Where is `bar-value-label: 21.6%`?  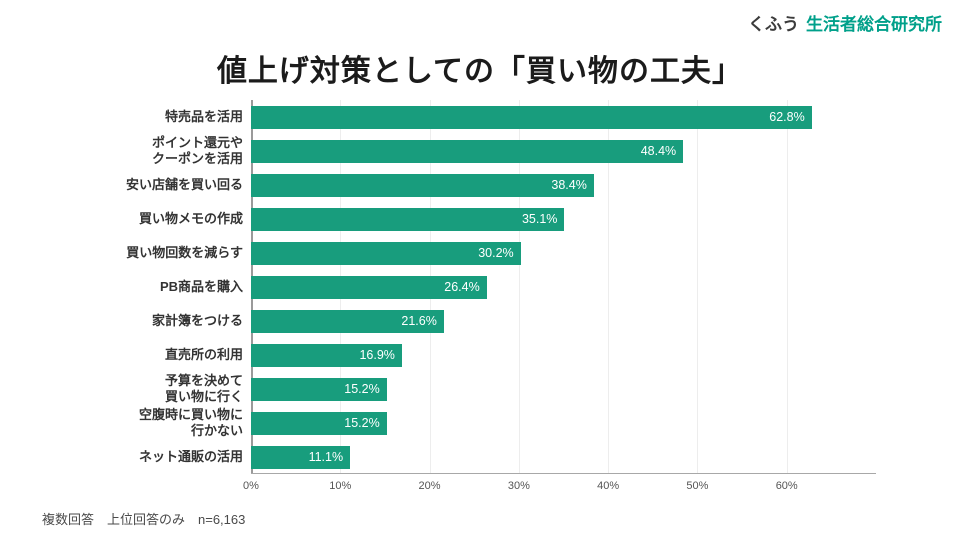
bar-value-label: 21.6% is located at coordinates (419, 321).